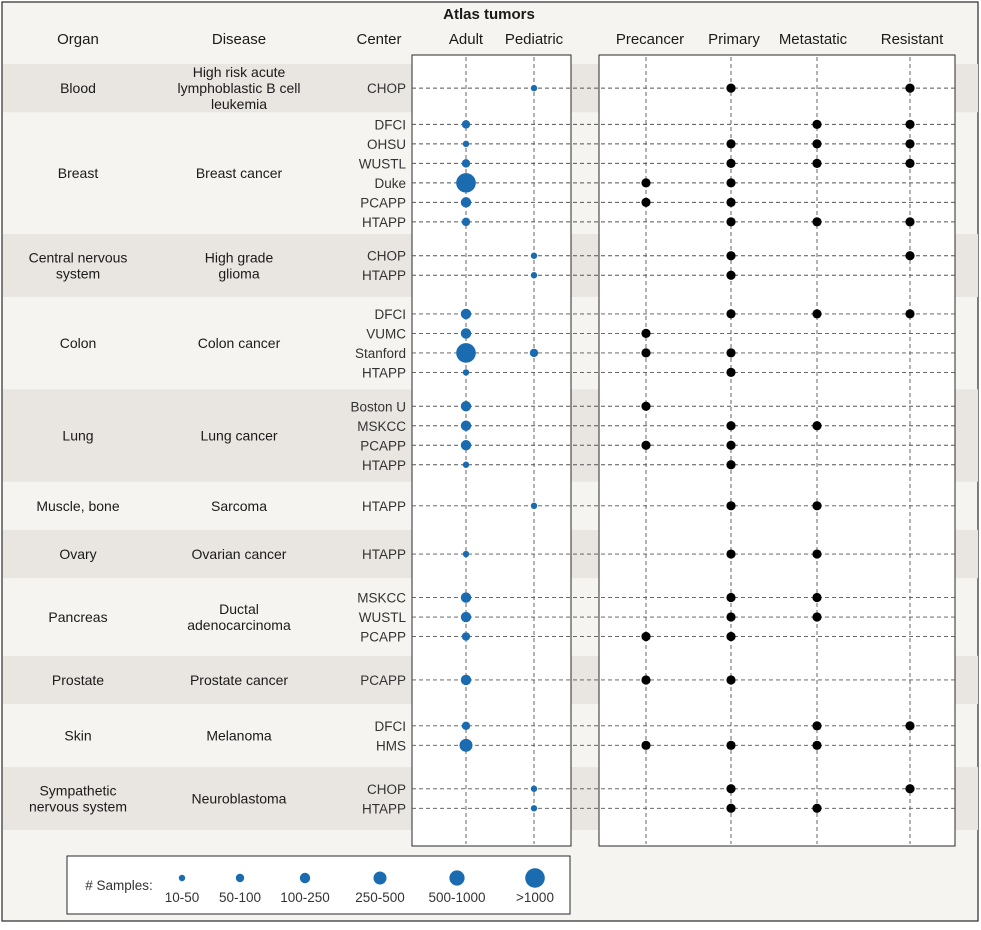 The width and height of the screenshot is (981, 930). Describe the element at coordinates (239, 72) in the screenshot. I see `disease-label: High risk acute` at that location.